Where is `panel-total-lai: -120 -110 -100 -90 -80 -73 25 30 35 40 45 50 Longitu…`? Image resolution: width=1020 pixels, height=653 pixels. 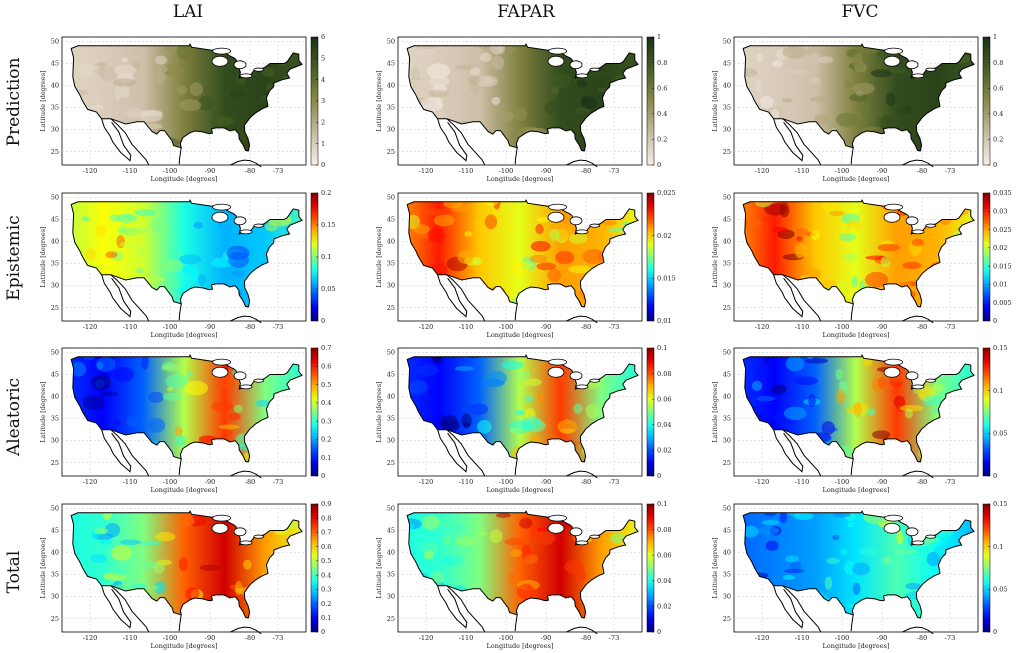
panel-total-lai: -120 -110 -100 -90 -80 -73 25 30 35 40 45 50 Longitu… is located at coordinates (185, 575).